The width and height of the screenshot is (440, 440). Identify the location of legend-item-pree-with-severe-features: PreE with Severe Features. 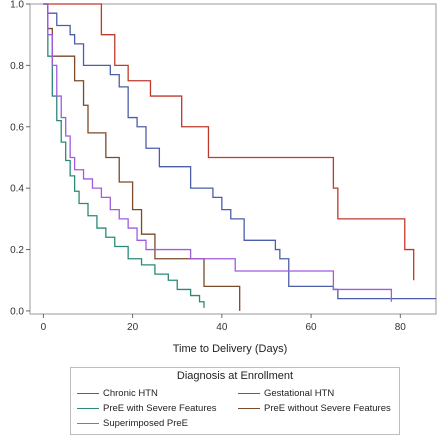
(154, 408).